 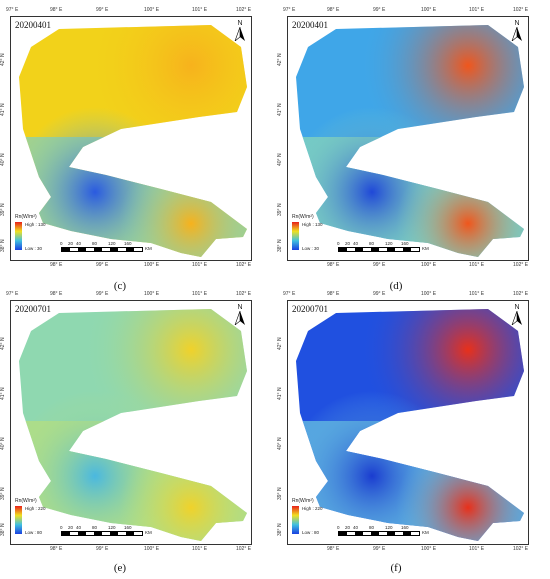 What do you see at coordinates (312, 518) in the screenshot?
I see `color-legend: Rn(W/m²) High : 220 Low : 80` at bounding box center [312, 518].